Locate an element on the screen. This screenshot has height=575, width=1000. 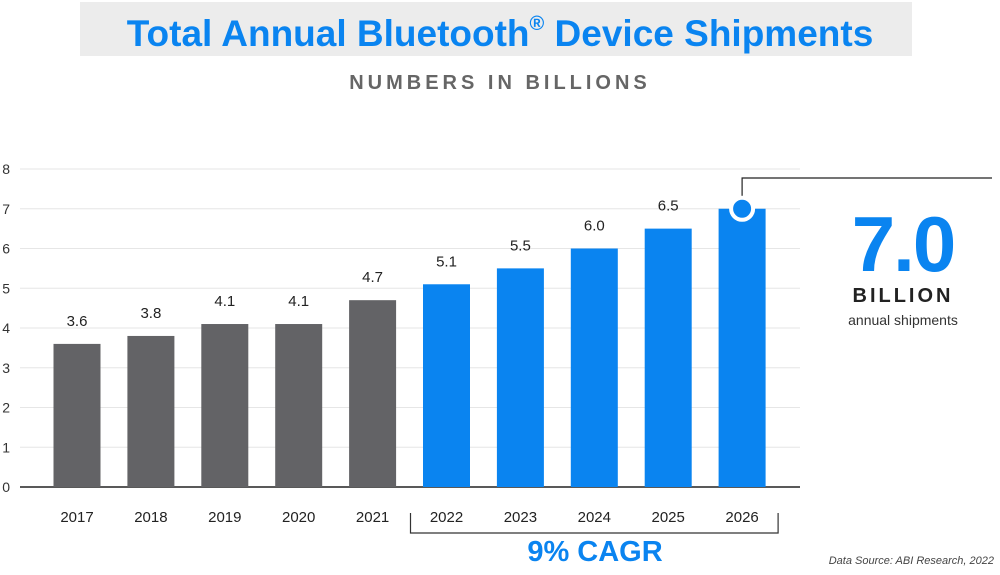
bar-2018 is located at coordinates (151, 411).